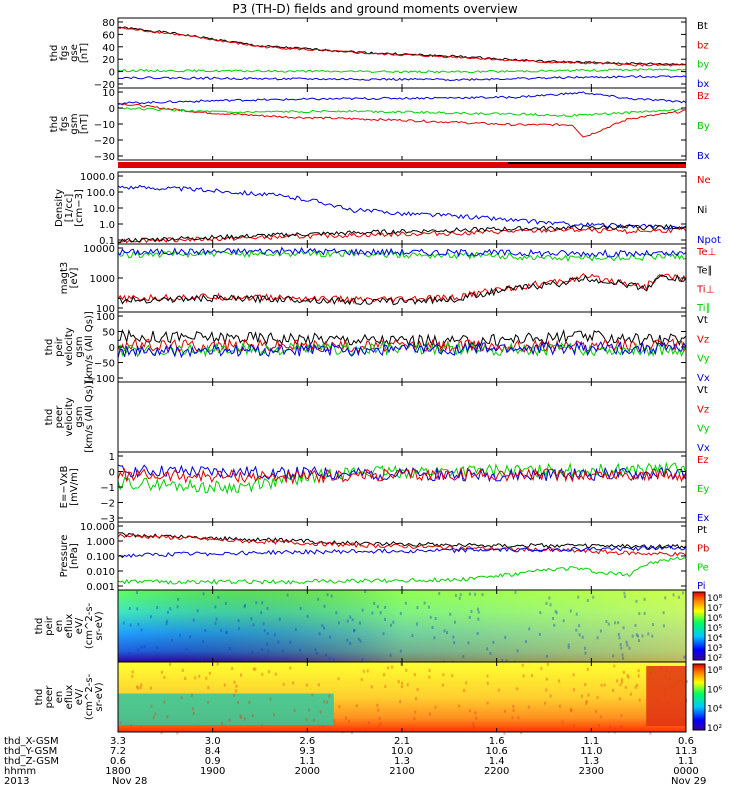  Describe the element at coordinates (307, 771) in the screenshot. I see `x-axis-value: 2000` at that location.